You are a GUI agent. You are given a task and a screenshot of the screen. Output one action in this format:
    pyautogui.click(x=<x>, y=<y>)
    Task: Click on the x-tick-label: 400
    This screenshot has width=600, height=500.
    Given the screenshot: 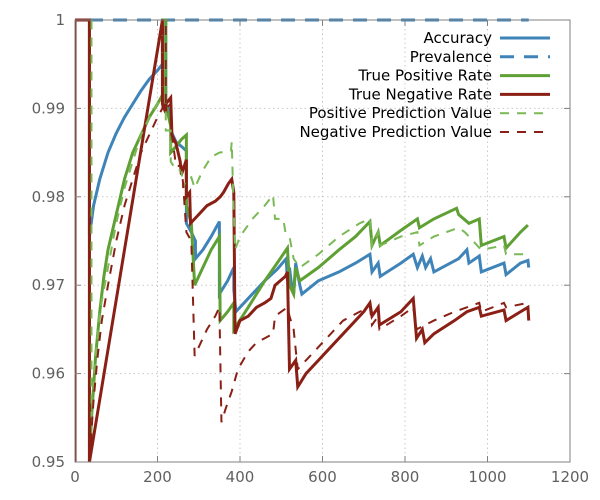 What is the action you would take?
    pyautogui.click(x=240, y=477)
    